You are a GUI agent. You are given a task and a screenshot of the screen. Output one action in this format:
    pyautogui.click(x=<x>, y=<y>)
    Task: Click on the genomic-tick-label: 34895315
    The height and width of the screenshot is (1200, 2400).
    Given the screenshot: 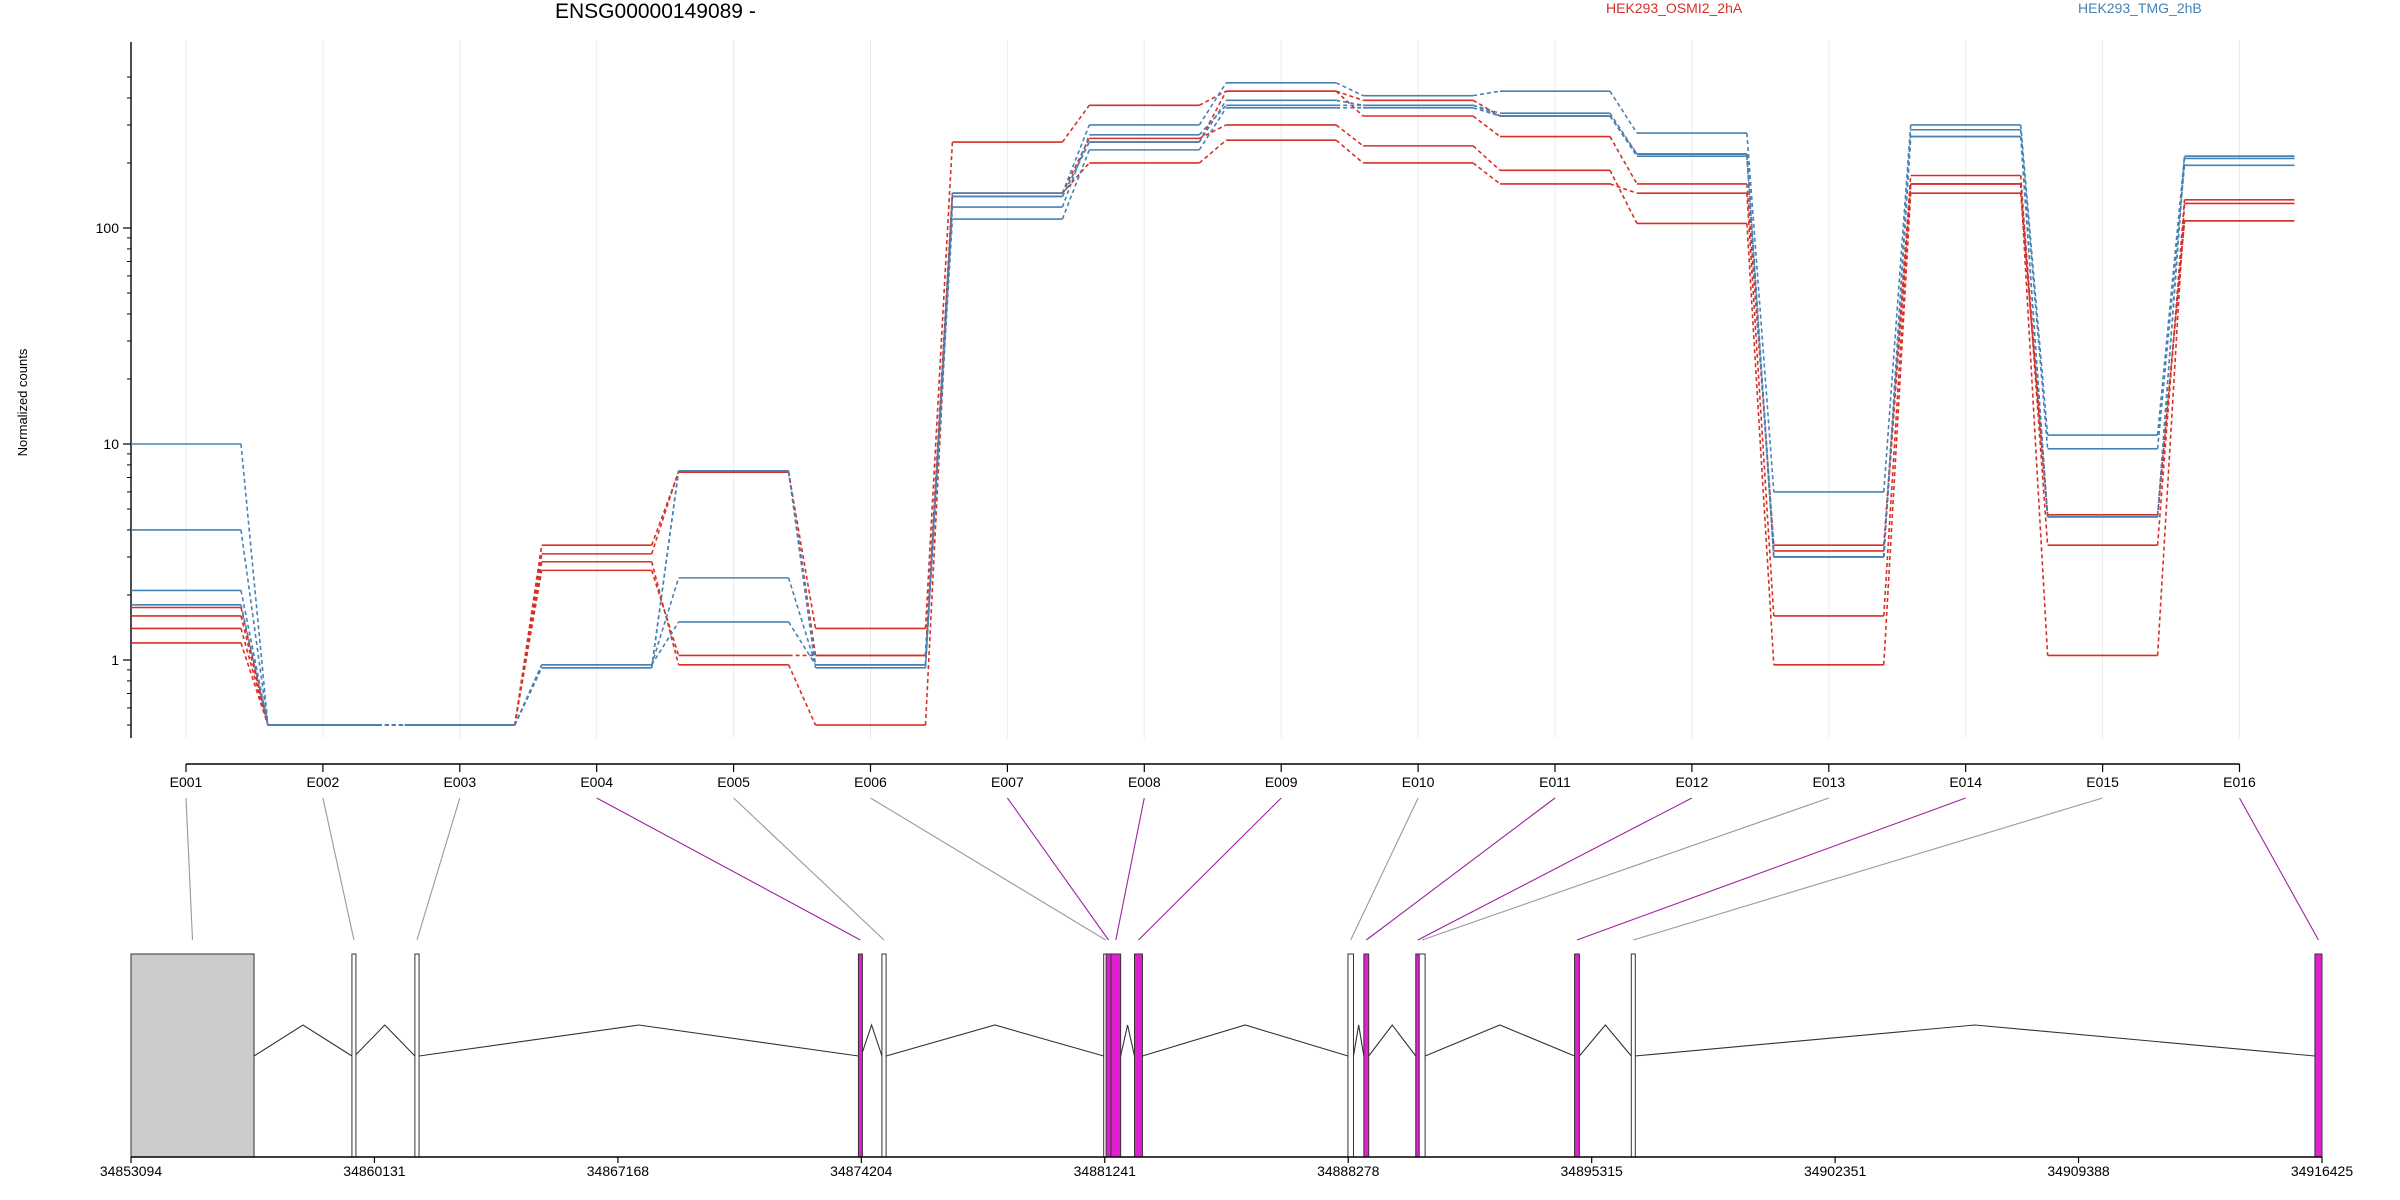 What is the action you would take?
    pyautogui.click(x=1592, y=1171)
    